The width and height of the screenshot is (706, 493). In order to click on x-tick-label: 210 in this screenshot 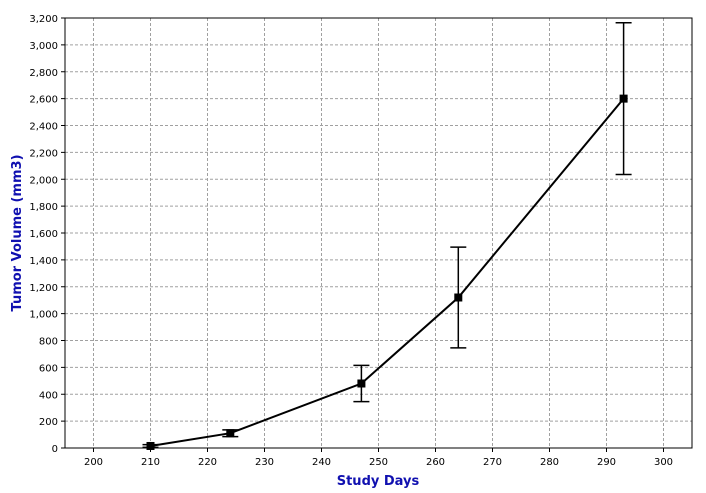, I will do `click(150, 462)`.